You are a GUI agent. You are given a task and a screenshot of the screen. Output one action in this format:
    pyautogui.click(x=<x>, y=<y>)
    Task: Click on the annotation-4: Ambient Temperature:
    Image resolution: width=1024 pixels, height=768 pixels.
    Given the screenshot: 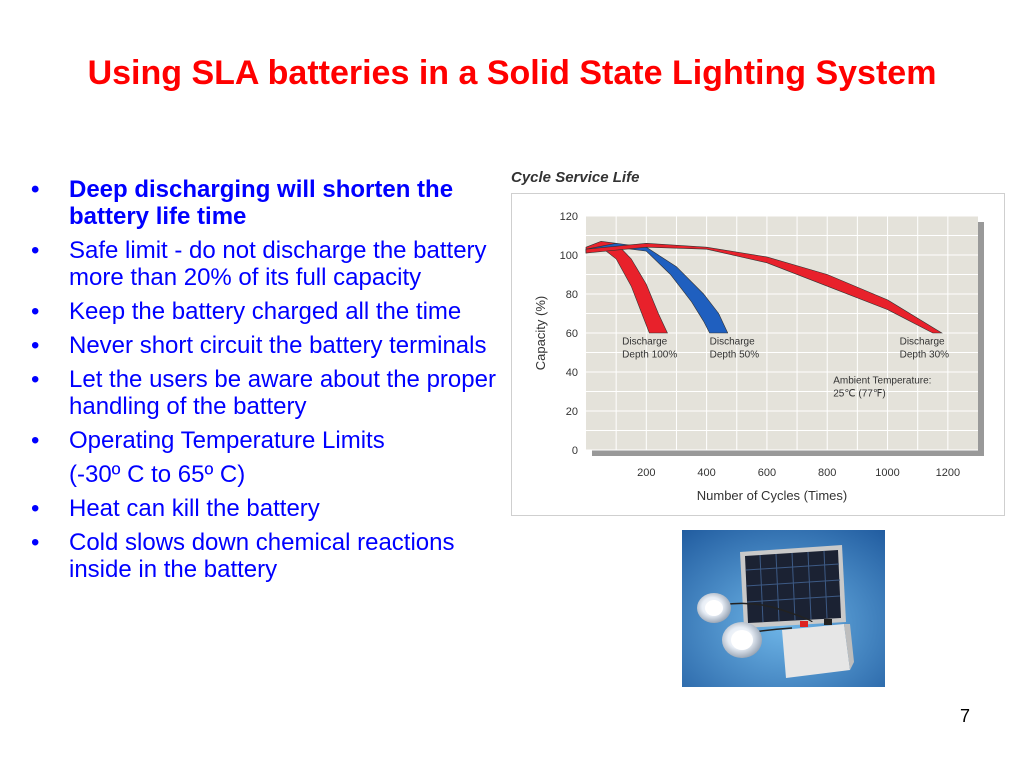 What is the action you would take?
    pyautogui.click(x=882, y=381)
    